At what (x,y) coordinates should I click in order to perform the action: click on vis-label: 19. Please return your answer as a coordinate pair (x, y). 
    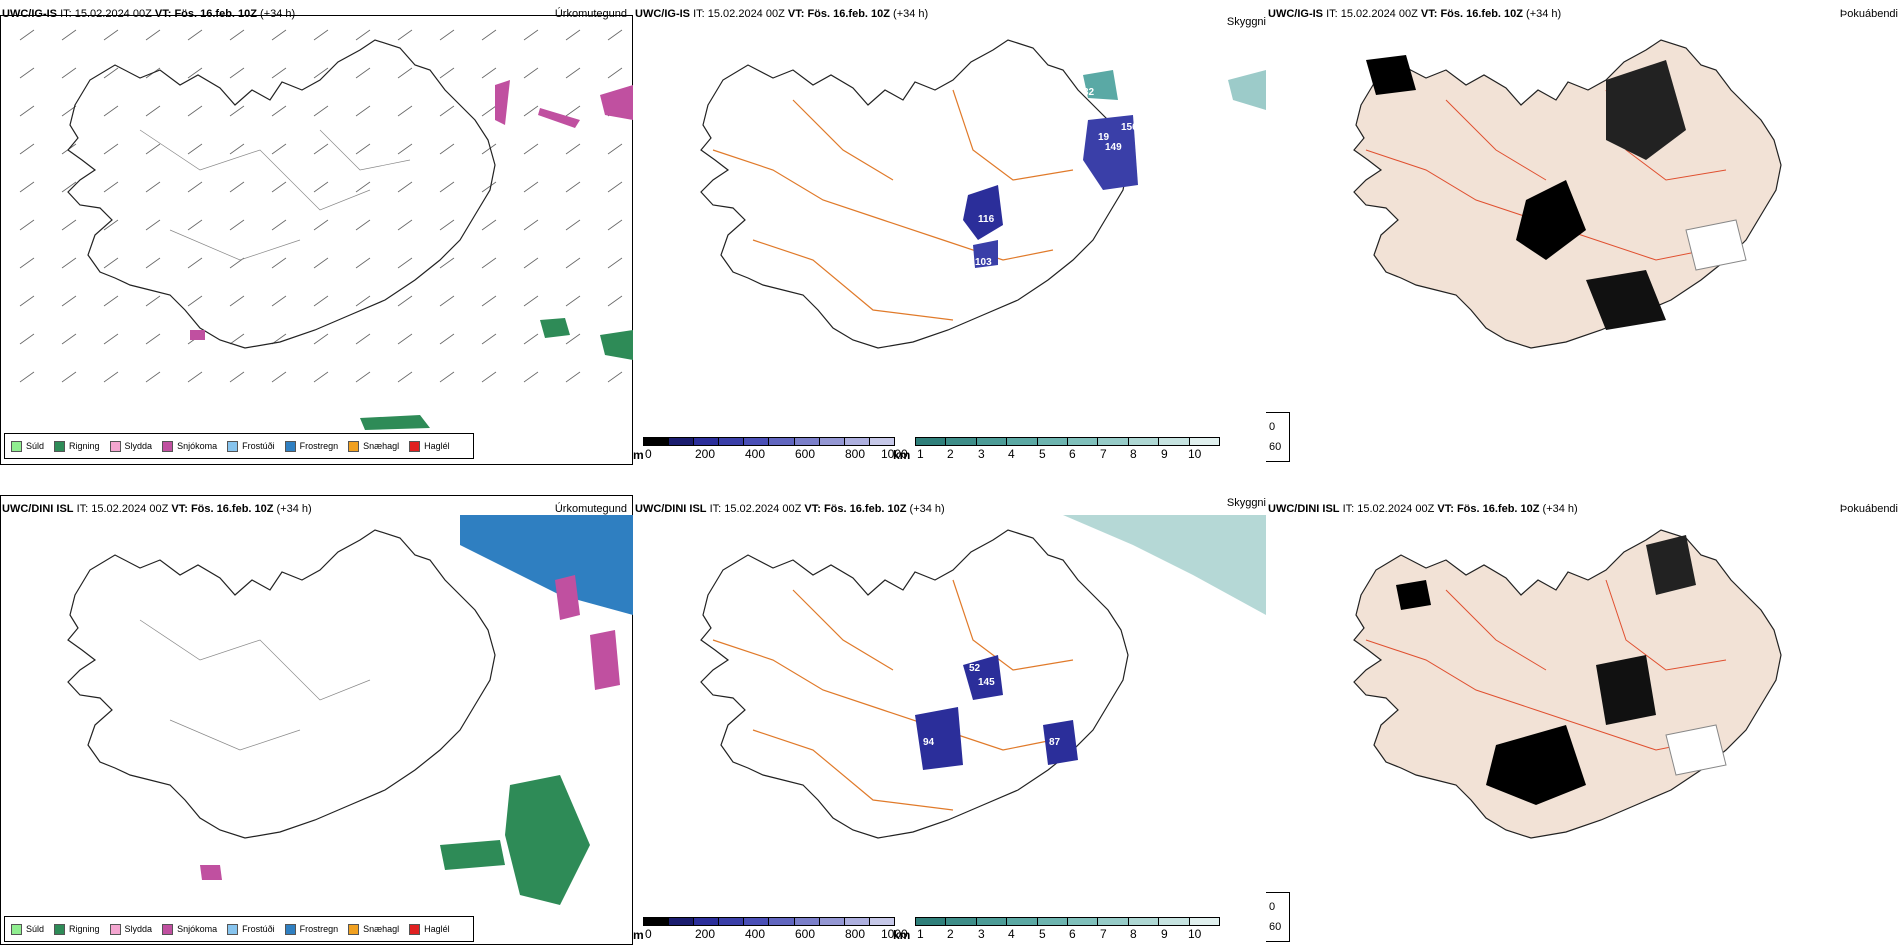
    Looking at the image, I should click on (1104, 137).